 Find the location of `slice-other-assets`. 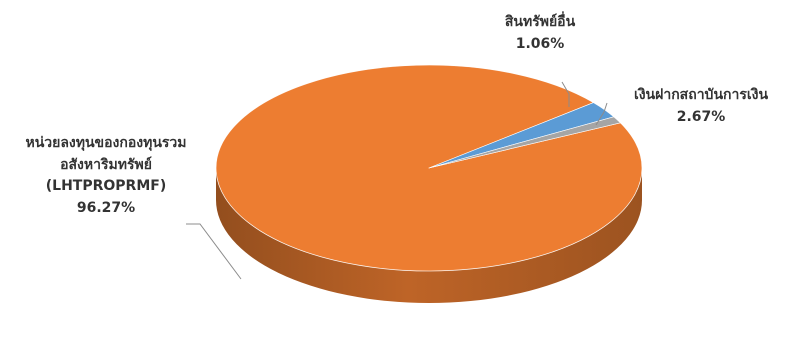

slice-other-assets is located at coordinates (524, 142).